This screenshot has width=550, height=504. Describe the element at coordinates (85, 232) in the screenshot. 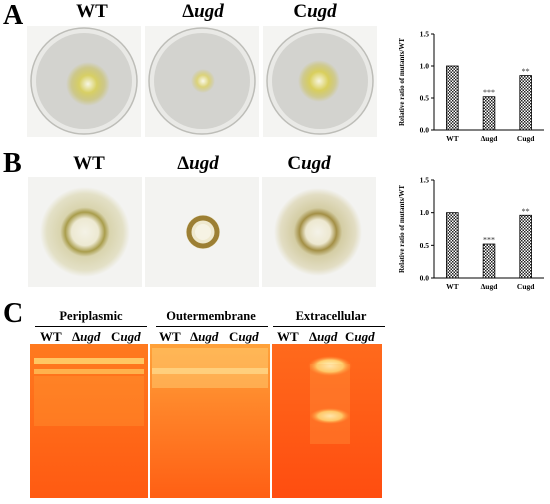

I see `colony-photo-wt-b` at that location.